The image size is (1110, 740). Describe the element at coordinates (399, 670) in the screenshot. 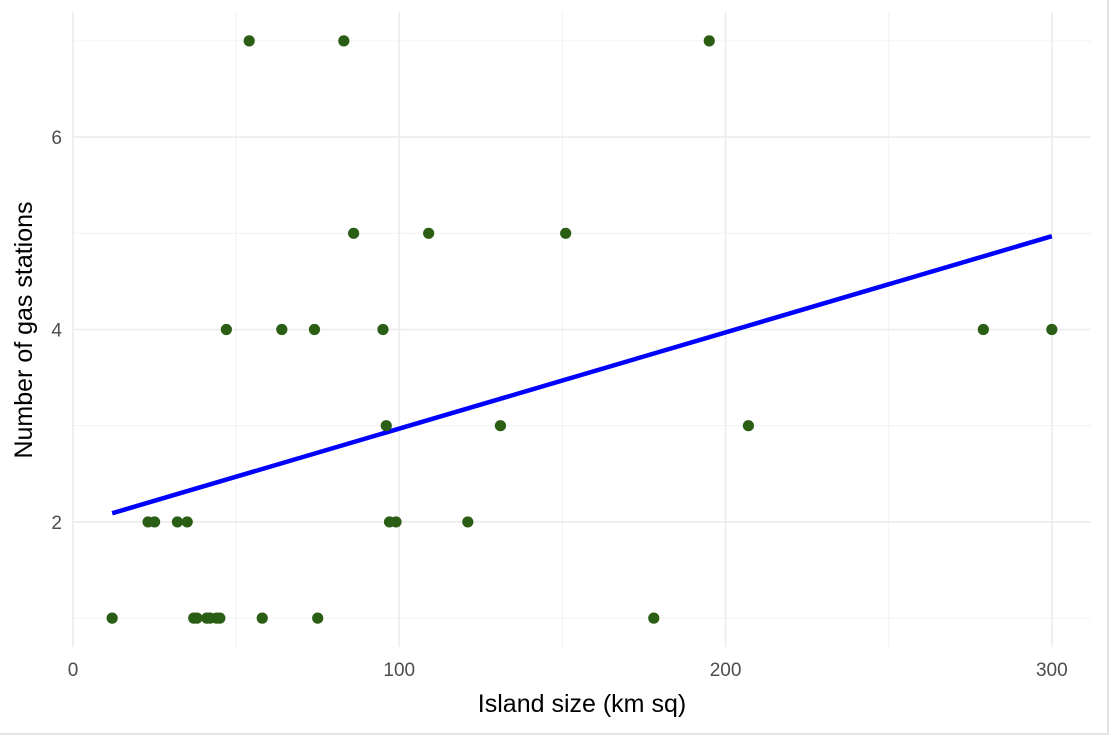

I see `x-tick-label: 100` at that location.